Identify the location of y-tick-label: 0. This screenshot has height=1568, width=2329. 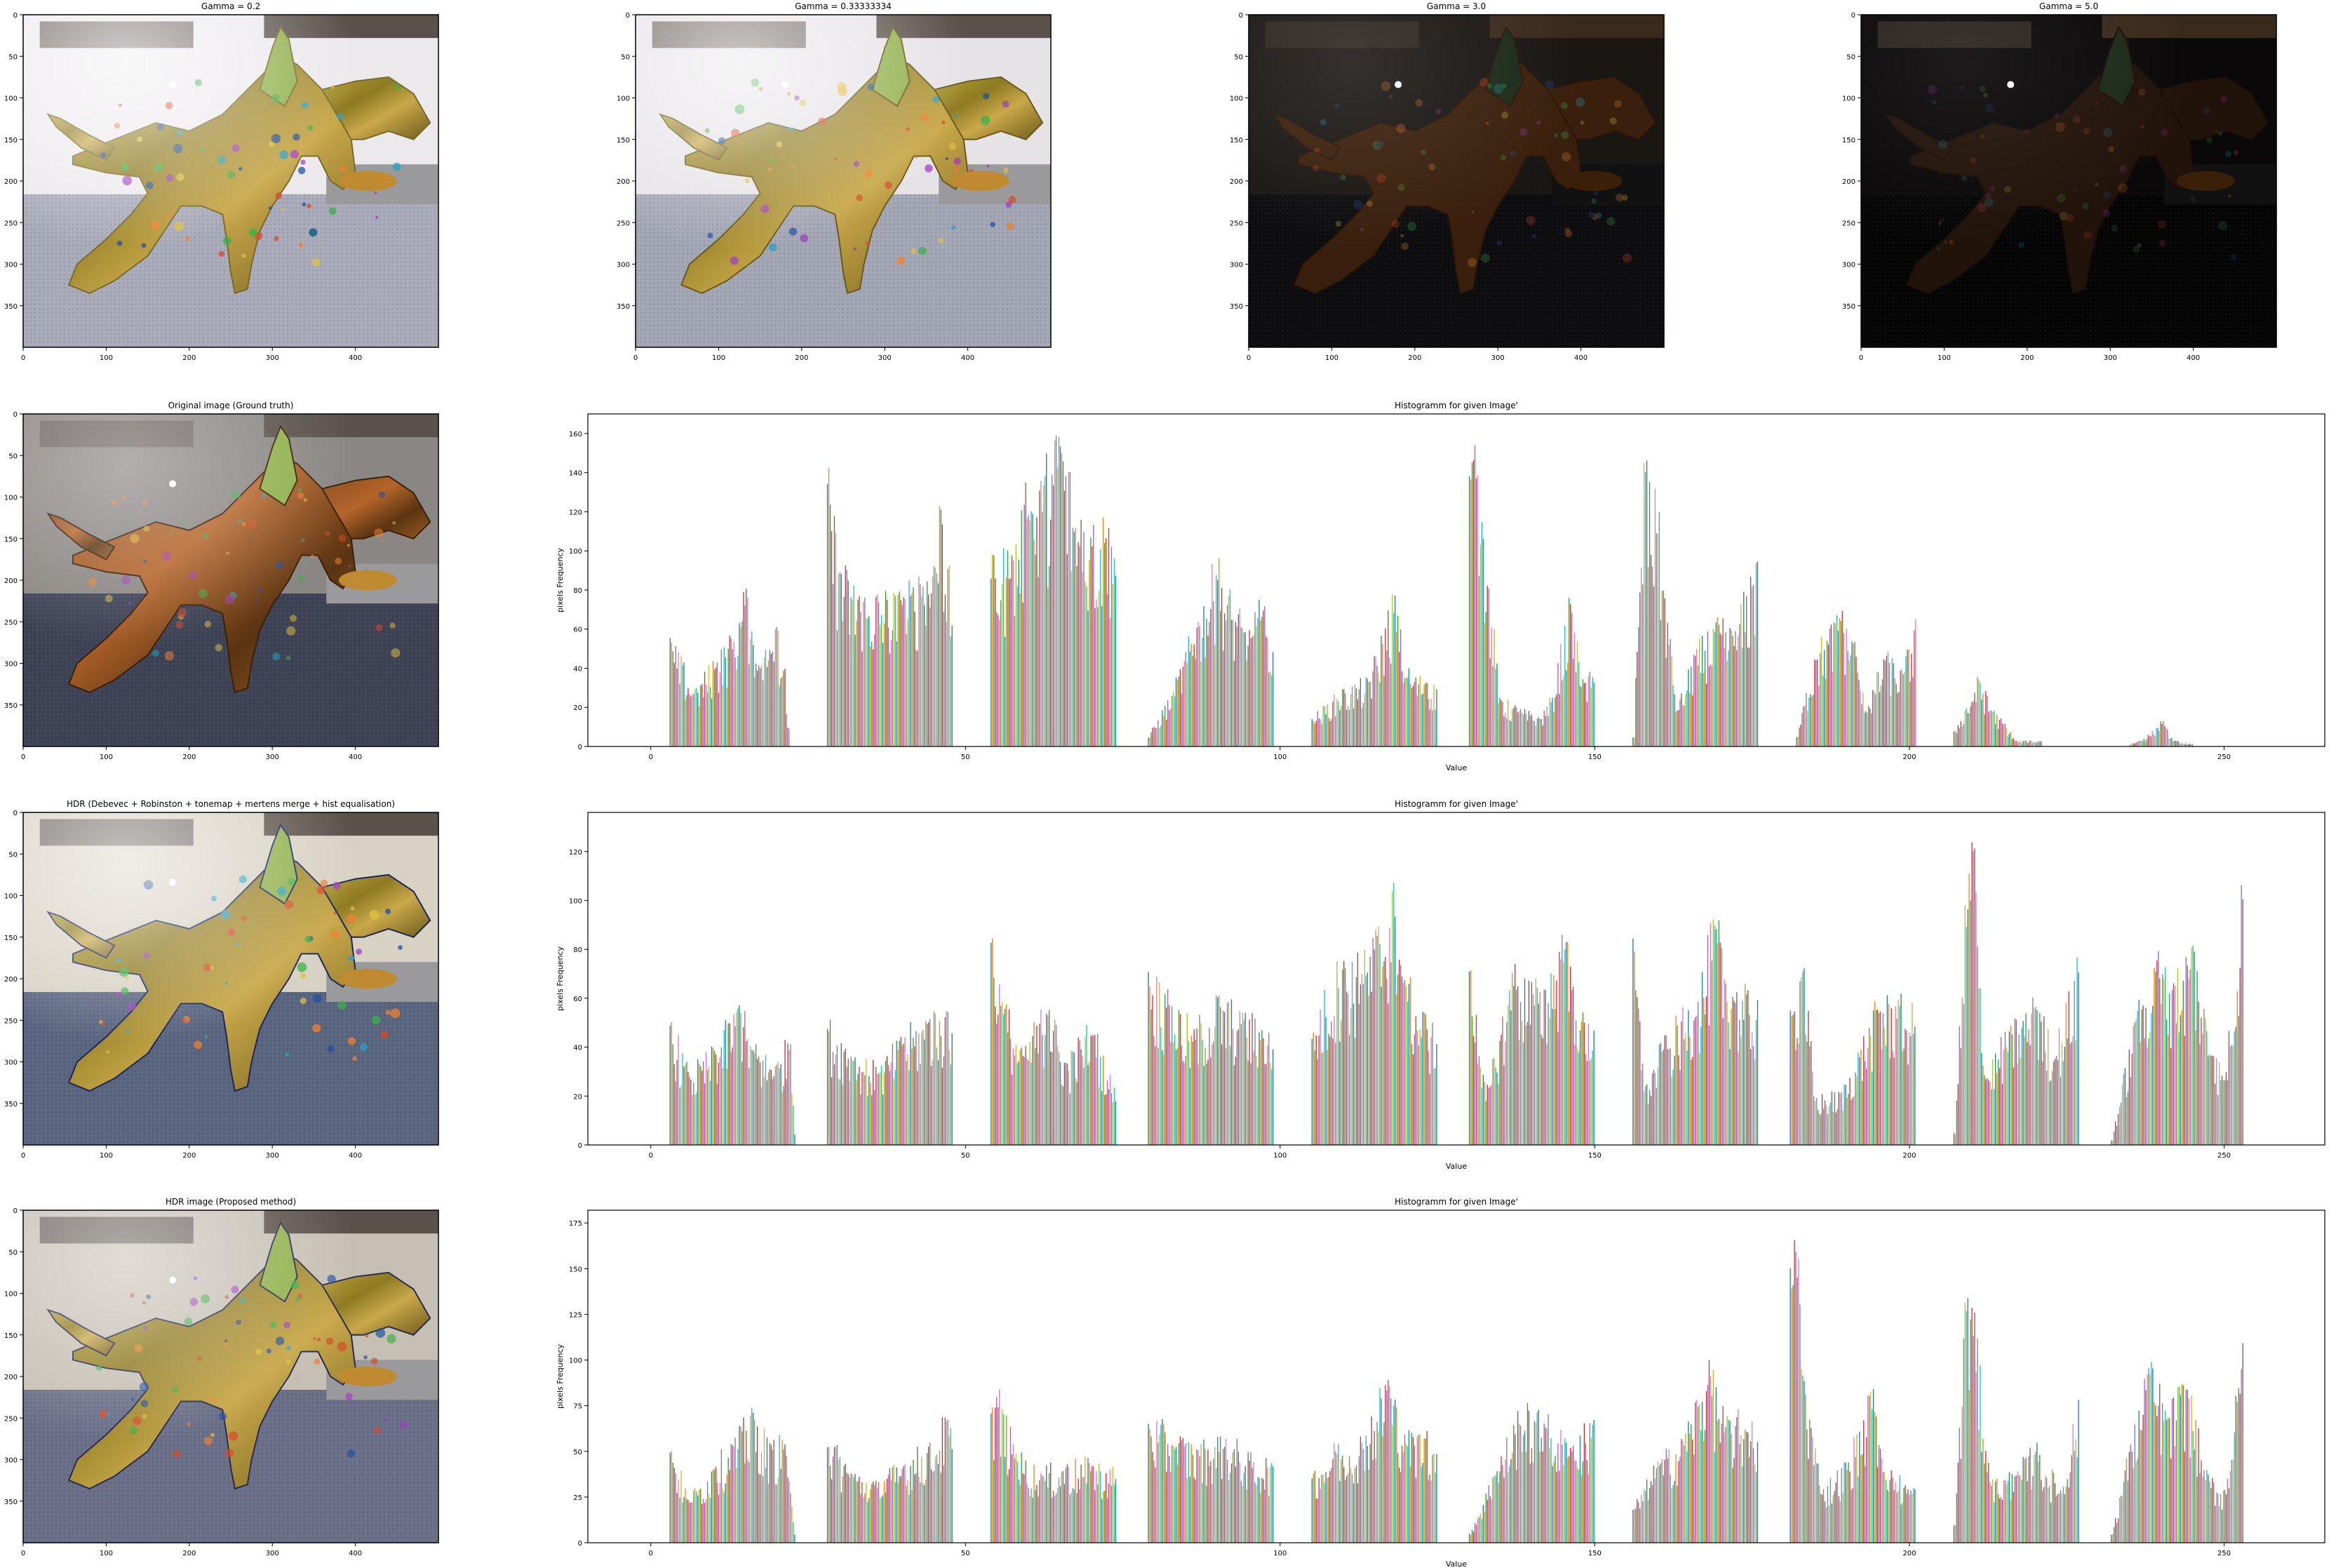
(1241, 16).